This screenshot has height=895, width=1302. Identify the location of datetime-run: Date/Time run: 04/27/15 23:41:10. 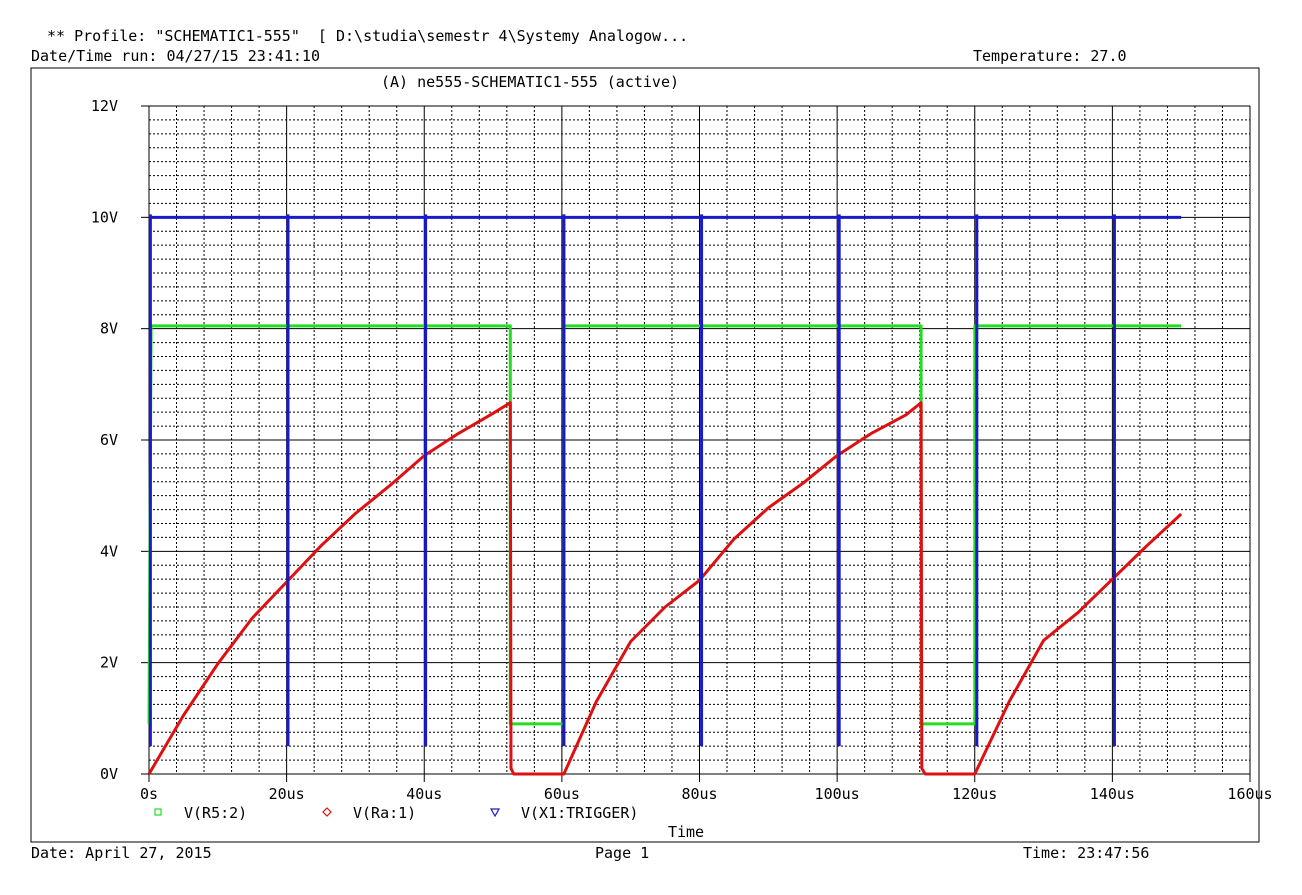
(175, 56).